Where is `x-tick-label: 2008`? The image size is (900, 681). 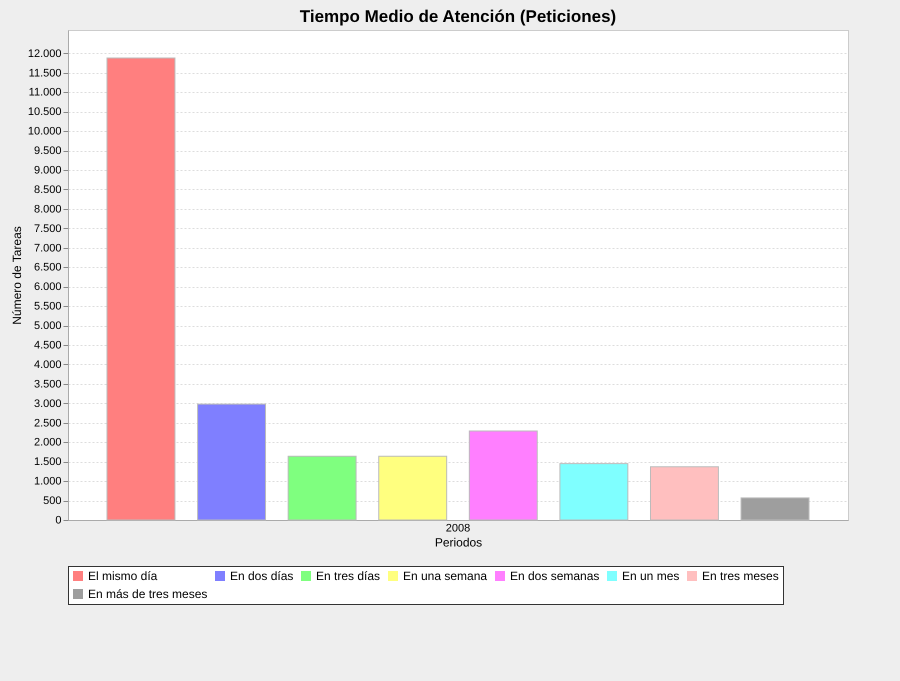 x-tick-label: 2008 is located at coordinates (458, 528).